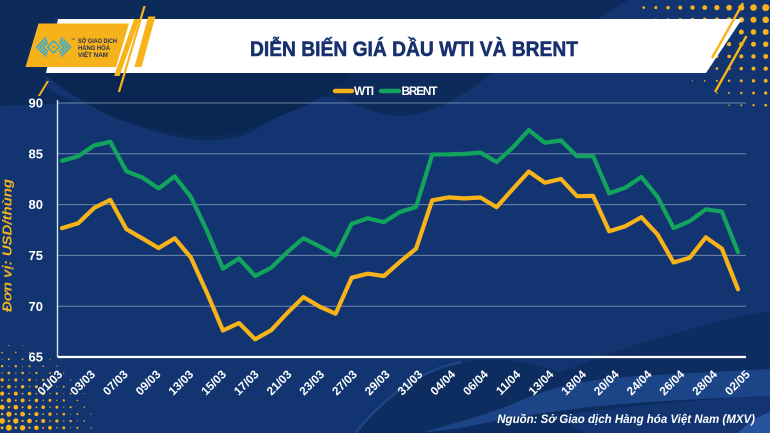 This screenshot has width=770, height=433. I want to click on svg-text: 65, so click(36, 357).